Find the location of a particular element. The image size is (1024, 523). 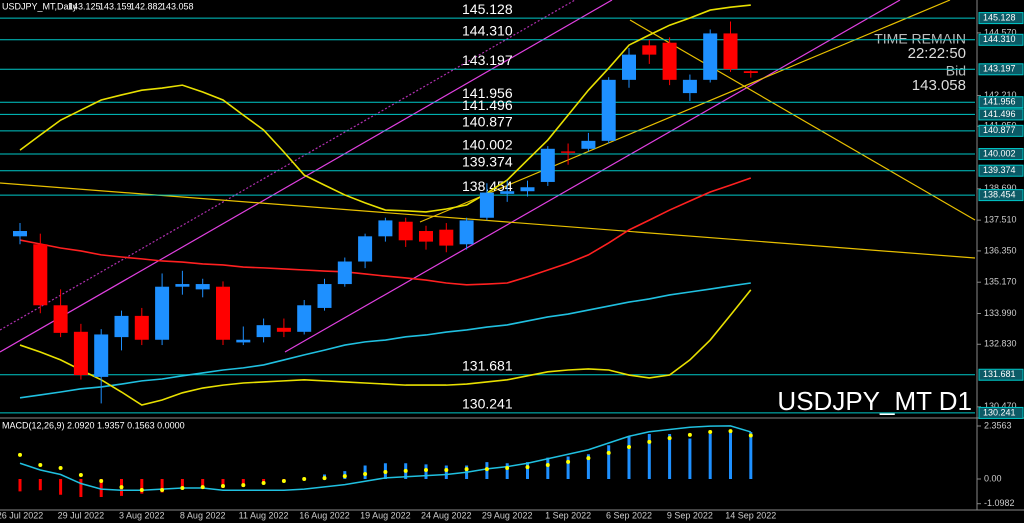

header-low: 142.882 is located at coordinates (146, 6).